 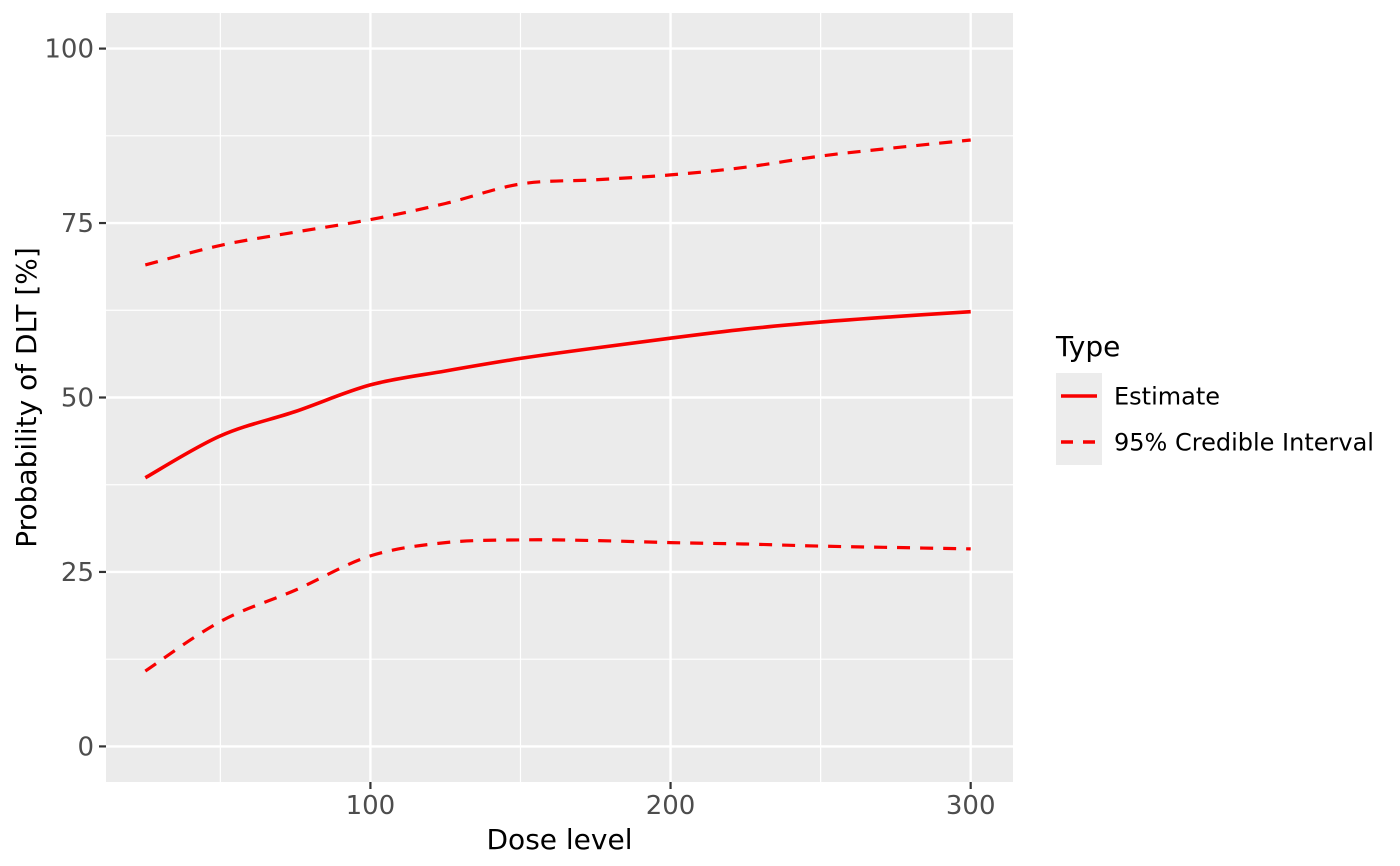 What do you see at coordinates (371, 806) in the screenshot?
I see `x-tick-label: 100` at bounding box center [371, 806].